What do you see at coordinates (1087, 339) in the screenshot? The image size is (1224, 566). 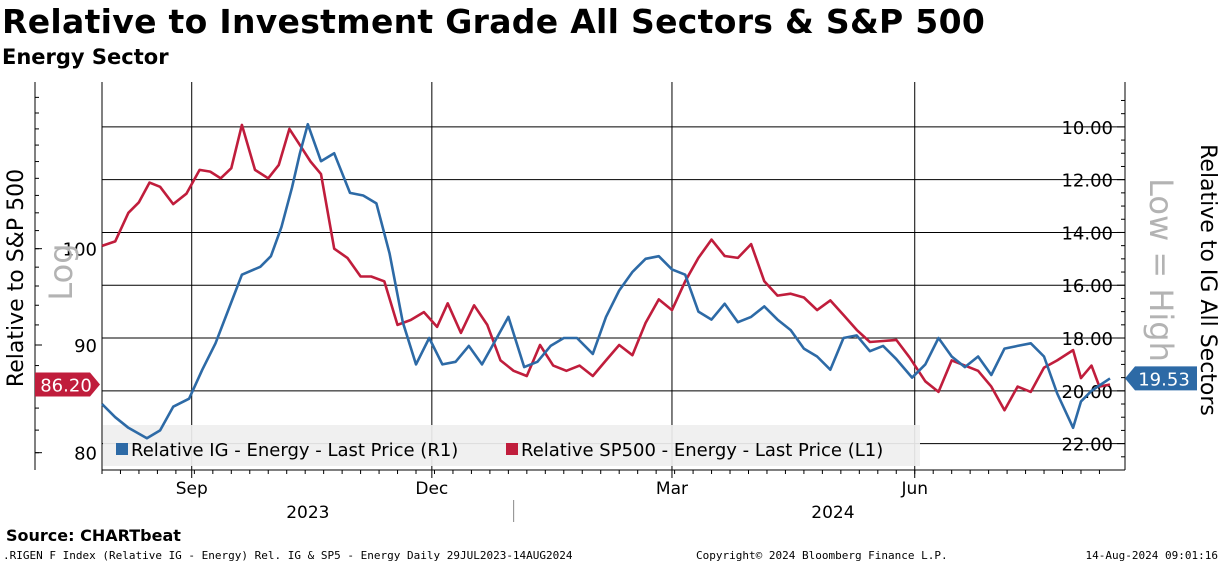 I see `right-tick-label: 18.00` at bounding box center [1087, 339].